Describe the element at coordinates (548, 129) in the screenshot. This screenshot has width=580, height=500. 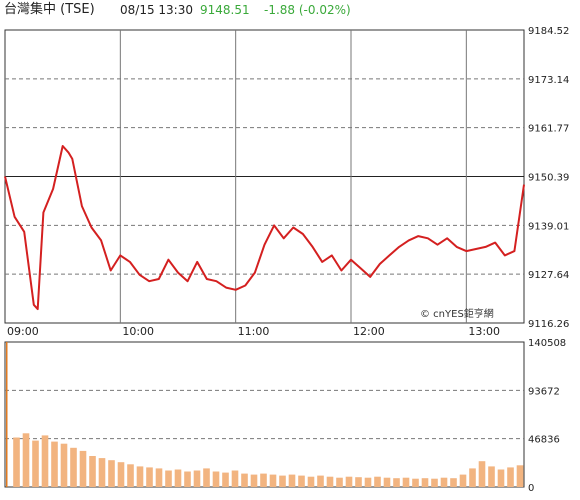
I see `price-y-tick-label: 9161.77` at that location.